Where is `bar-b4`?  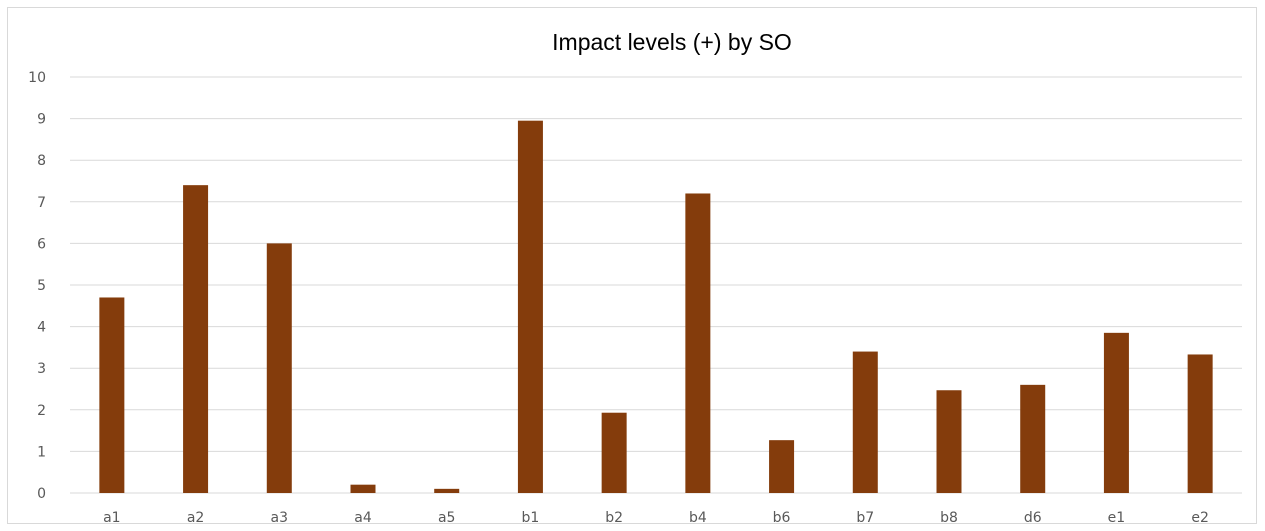 bar-b4 is located at coordinates (698, 343).